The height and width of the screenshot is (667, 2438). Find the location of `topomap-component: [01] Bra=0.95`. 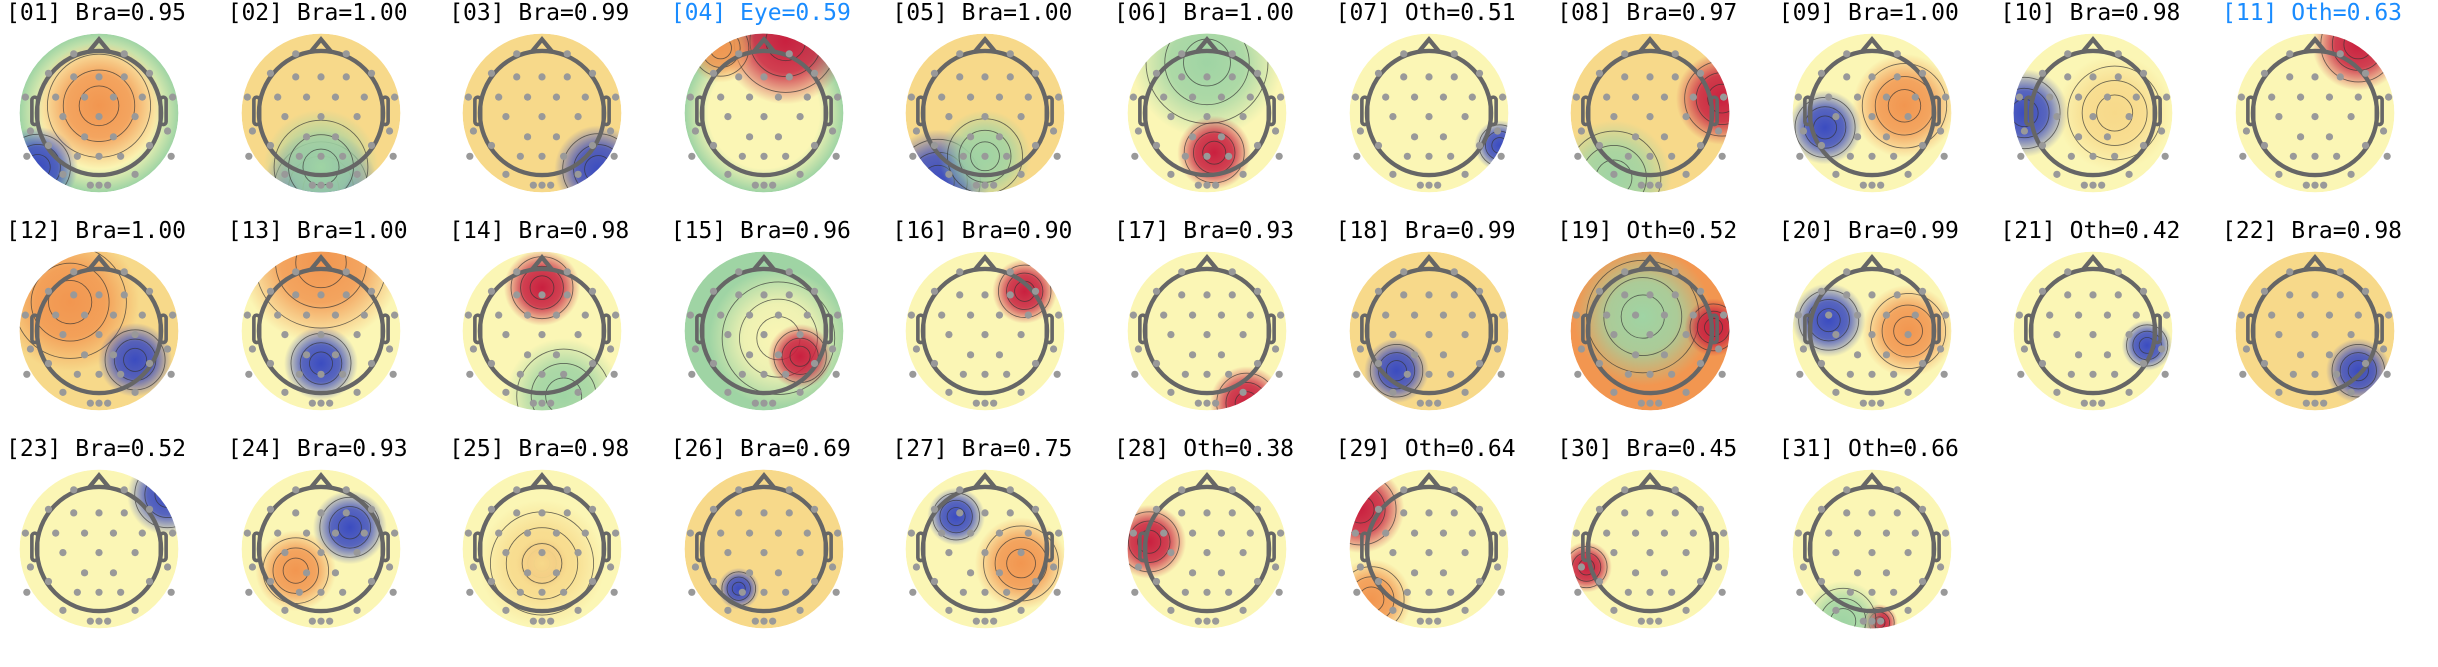

topomap-component: [01] Bra=0.95 is located at coordinates (117, 107).